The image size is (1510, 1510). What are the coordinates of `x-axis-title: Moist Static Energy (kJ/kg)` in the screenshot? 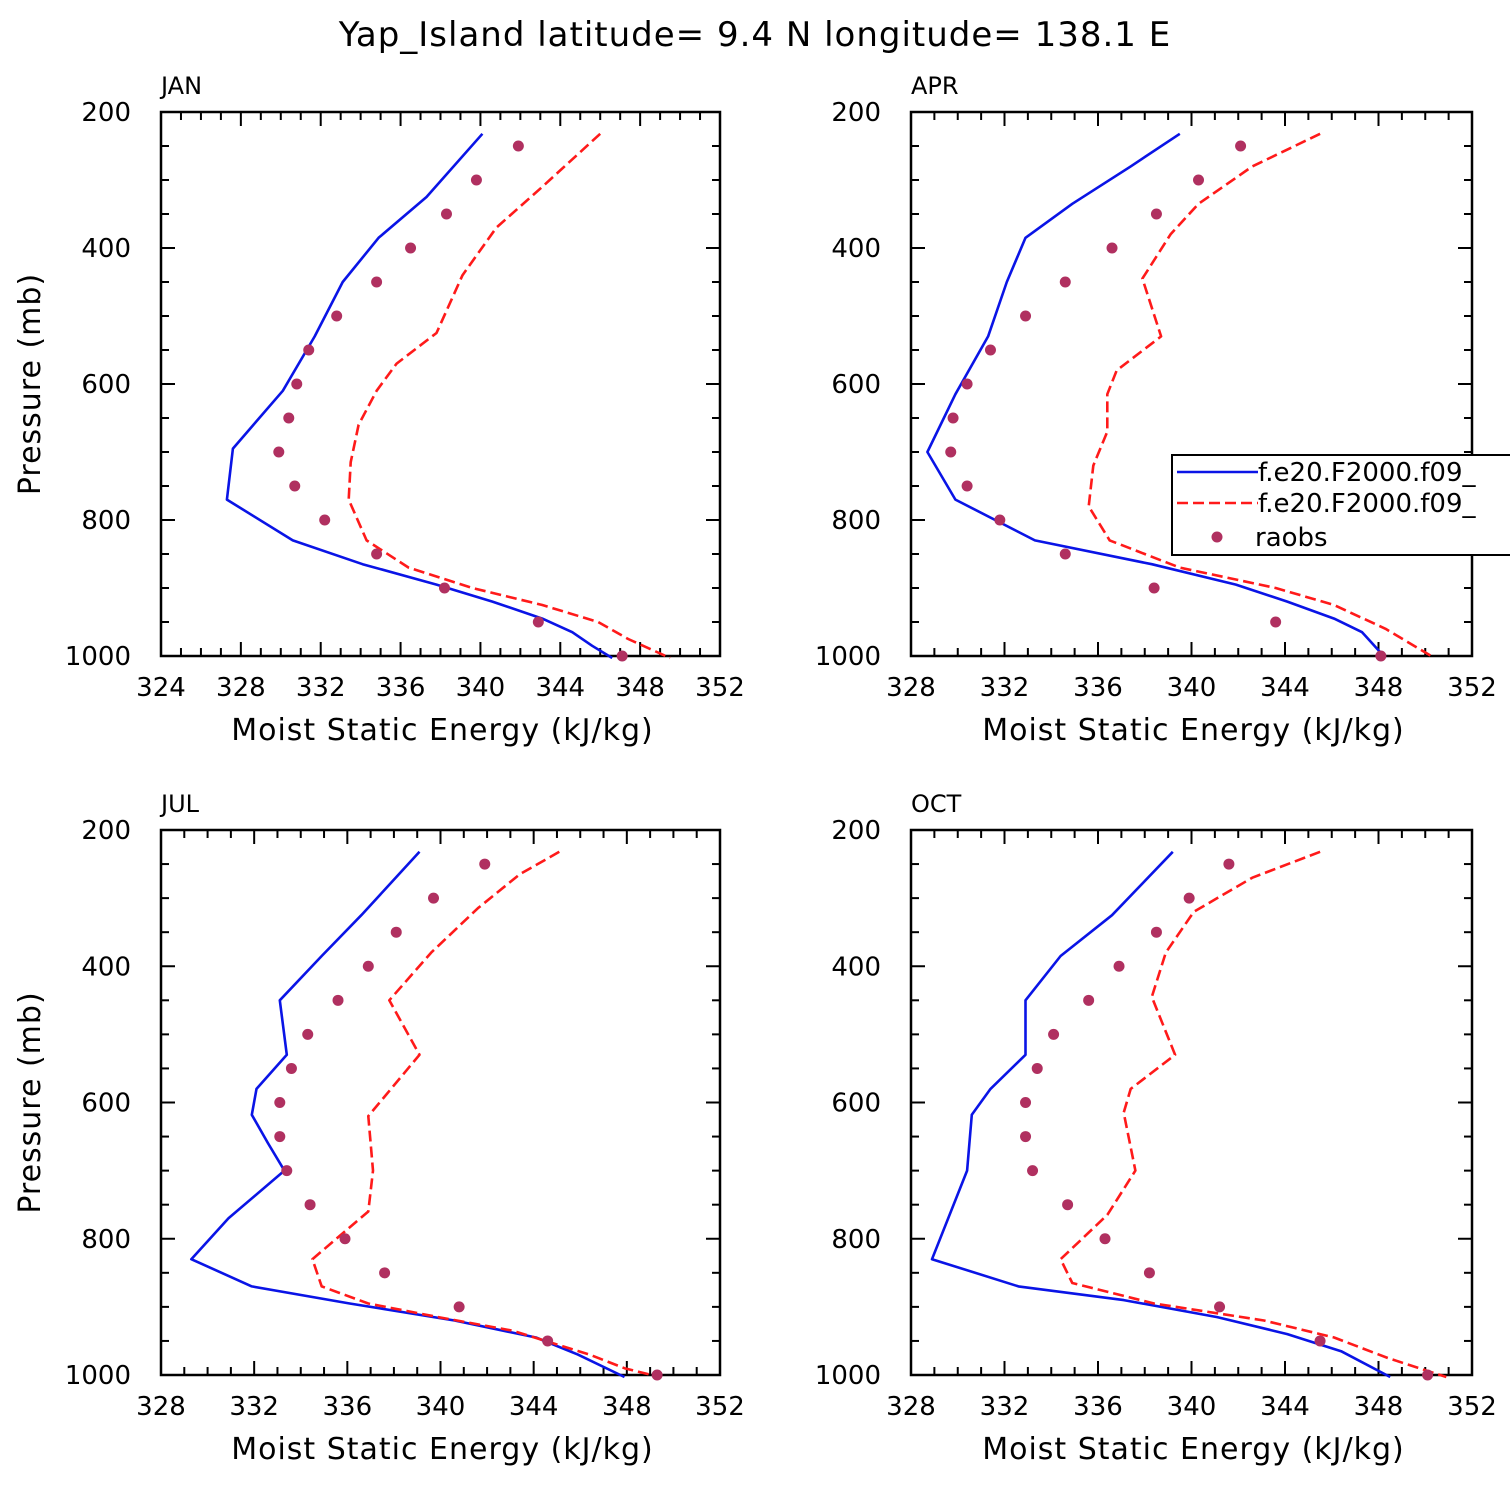 It's located at (442, 730).